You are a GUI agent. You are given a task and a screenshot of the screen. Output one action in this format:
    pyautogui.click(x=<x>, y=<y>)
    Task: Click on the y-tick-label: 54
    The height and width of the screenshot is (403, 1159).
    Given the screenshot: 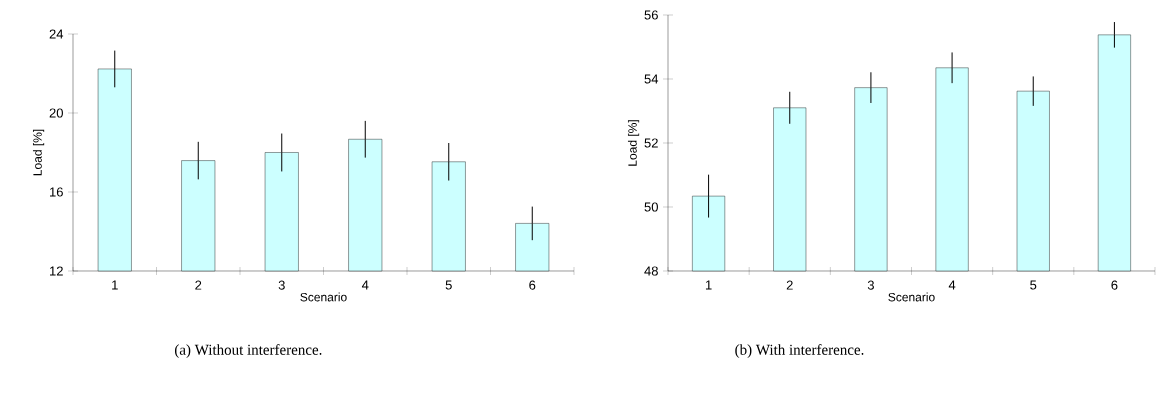 What is the action you would take?
    pyautogui.click(x=651, y=79)
    